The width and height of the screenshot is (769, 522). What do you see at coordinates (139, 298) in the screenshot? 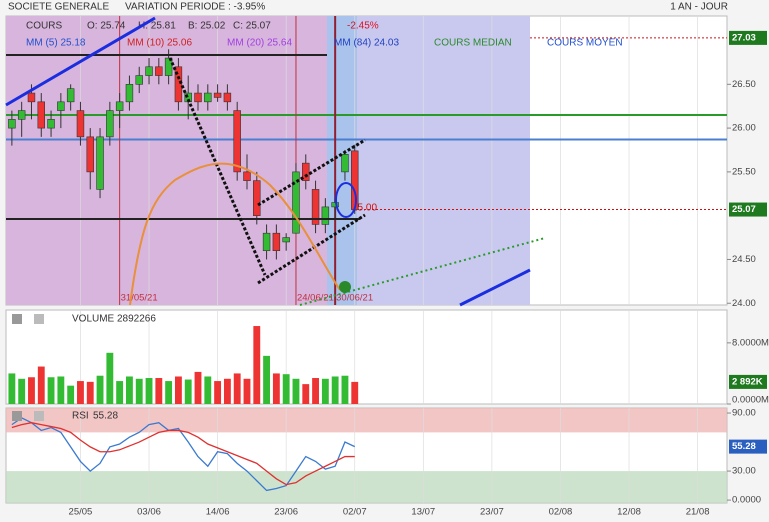
I see `date-label: 31/05/21` at bounding box center [139, 298].